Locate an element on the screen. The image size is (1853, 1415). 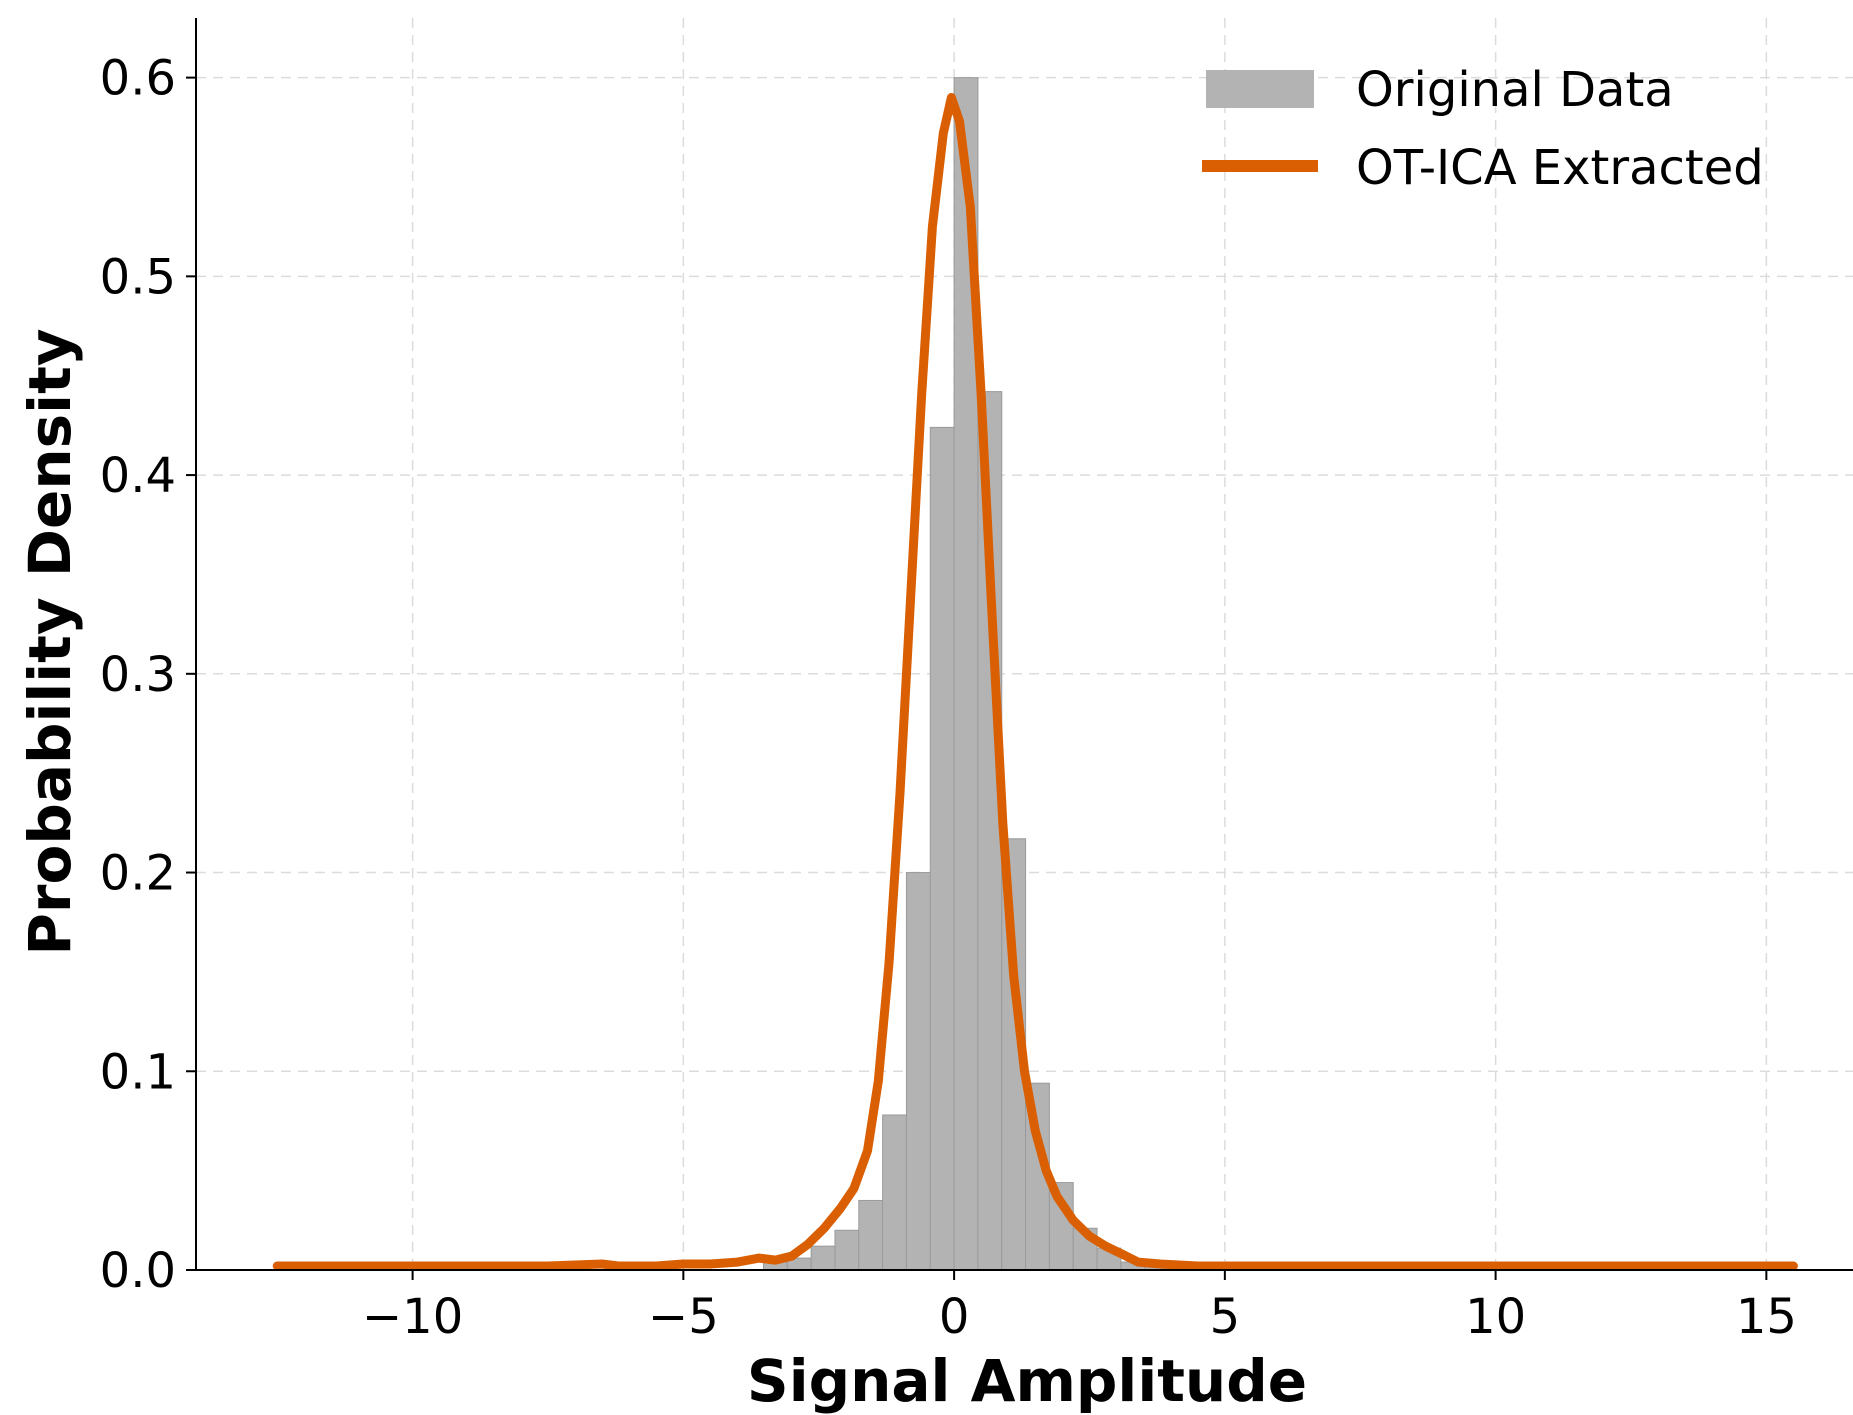
y-tick-label: 0.5 is located at coordinates (138, 277).